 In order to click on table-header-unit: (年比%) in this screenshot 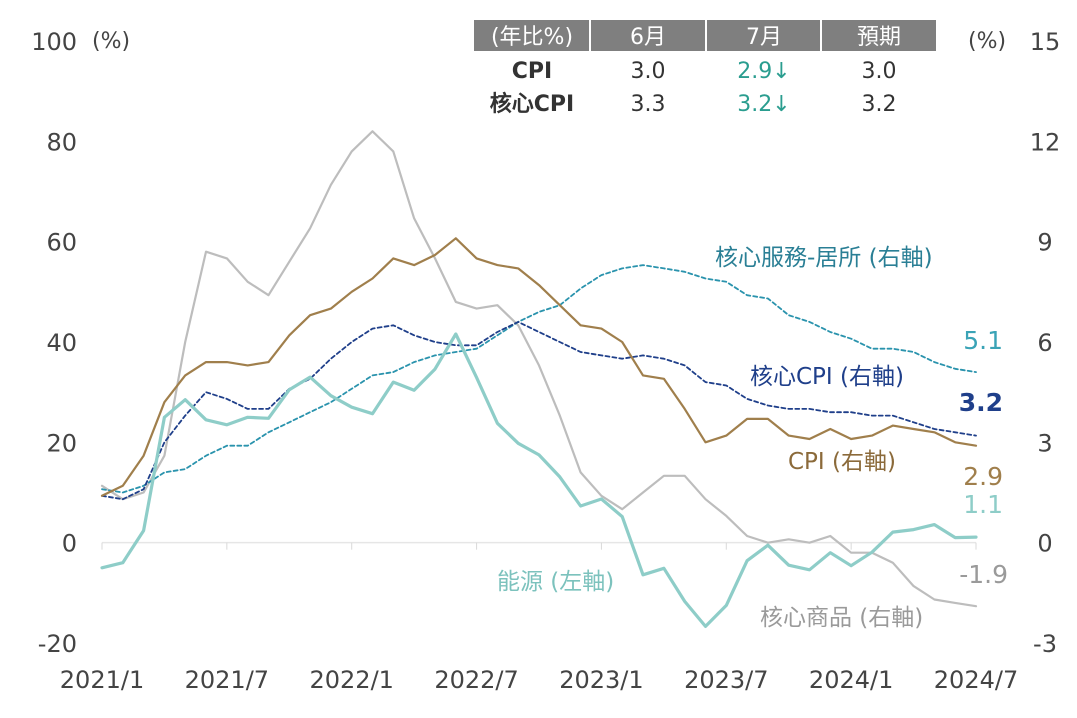, I will do `click(532, 37)`.